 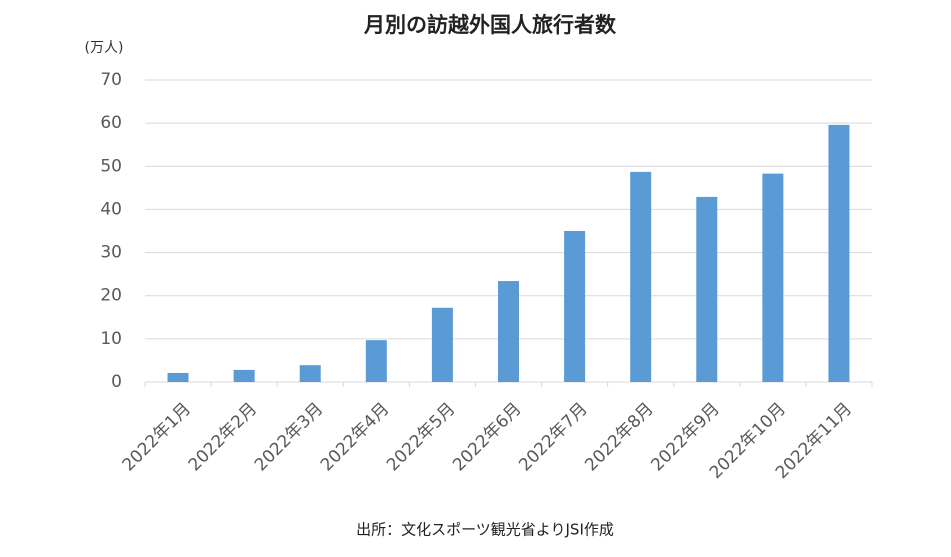 What do you see at coordinates (111, 253) in the screenshot?
I see `y-tick-label: 30` at bounding box center [111, 253].